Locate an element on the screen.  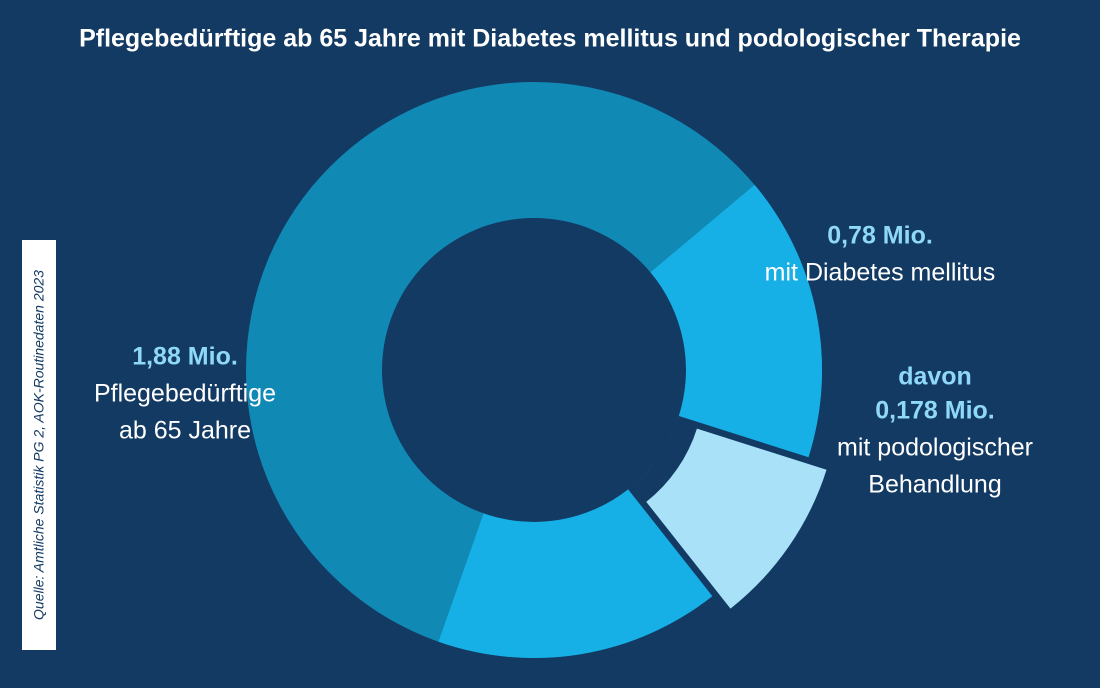
value-label: 0,178 Mio. is located at coordinates (935, 411).